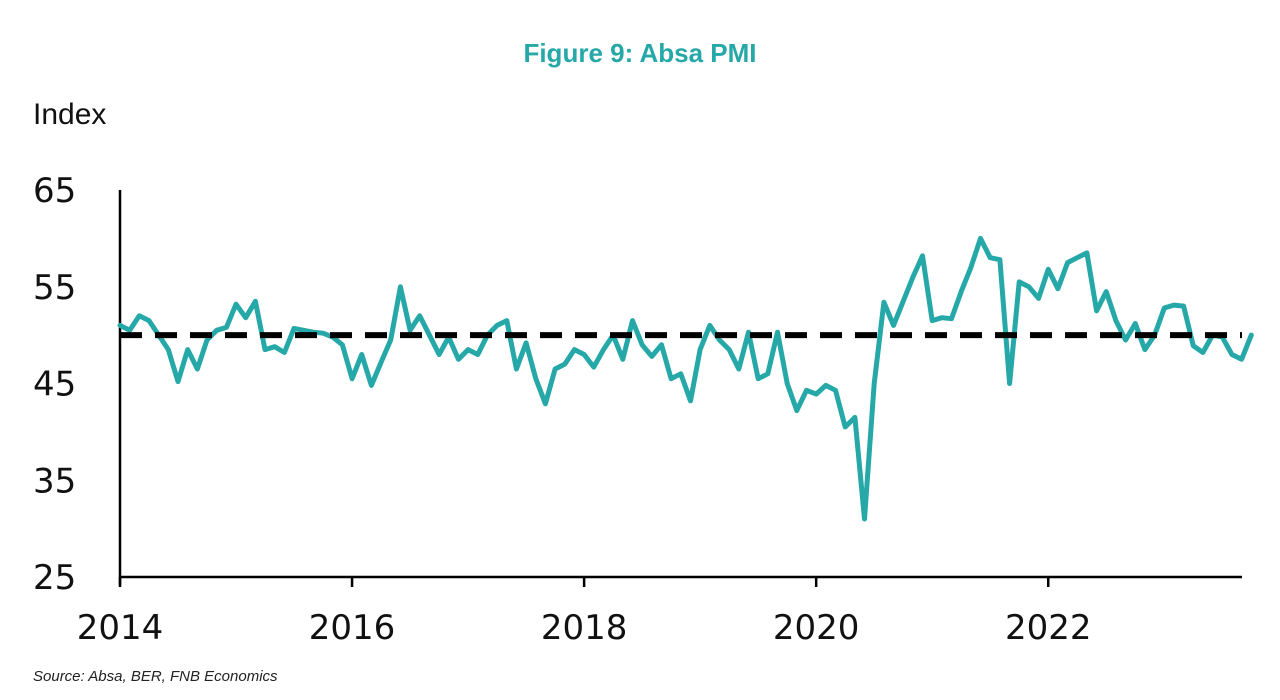  Describe the element at coordinates (70, 114) in the screenshot. I see `y-axis-label: Index` at that location.